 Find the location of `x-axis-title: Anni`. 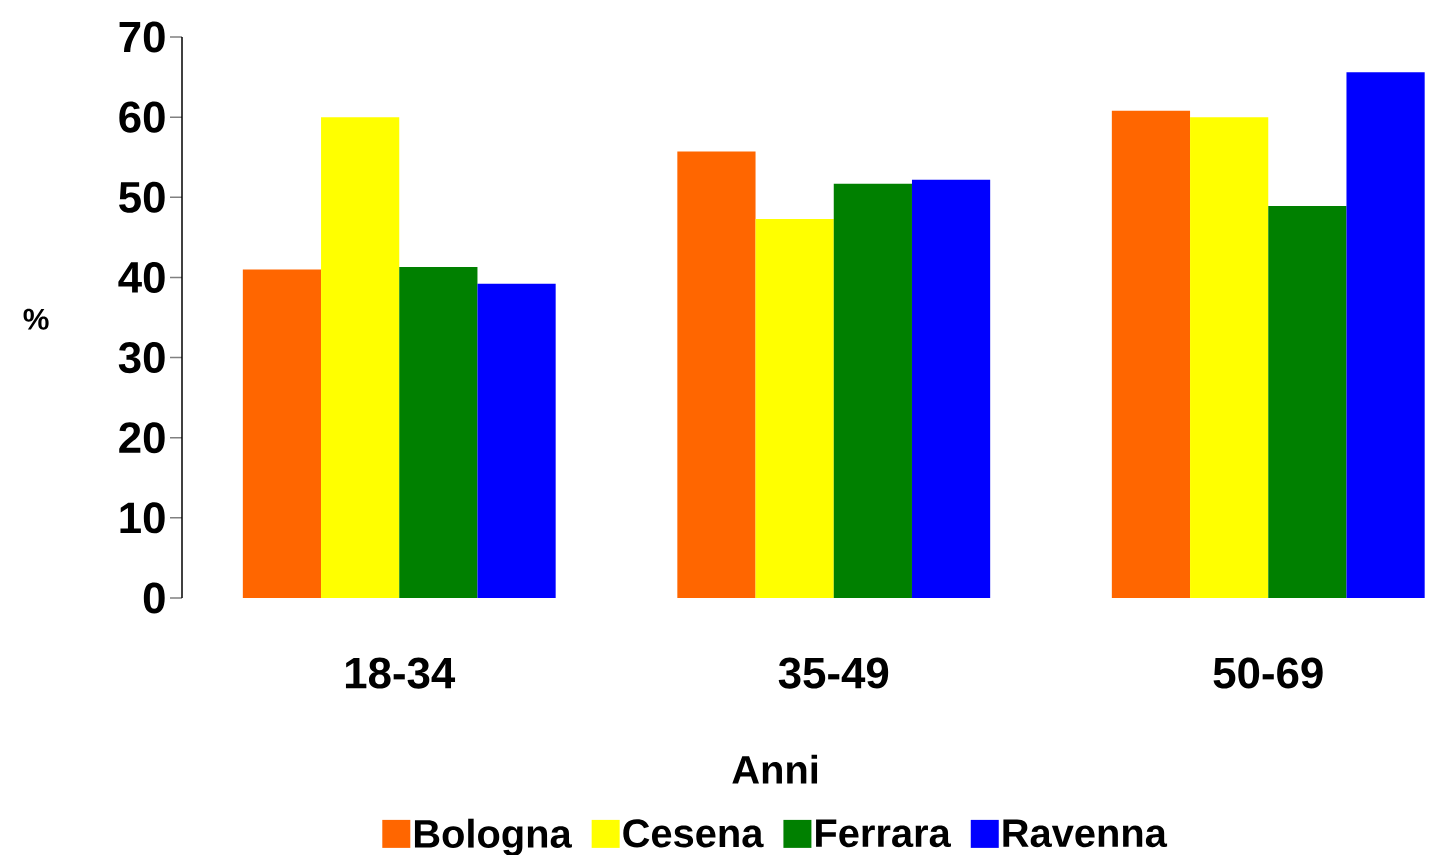

x-axis-title: Anni is located at coordinates (775, 769).